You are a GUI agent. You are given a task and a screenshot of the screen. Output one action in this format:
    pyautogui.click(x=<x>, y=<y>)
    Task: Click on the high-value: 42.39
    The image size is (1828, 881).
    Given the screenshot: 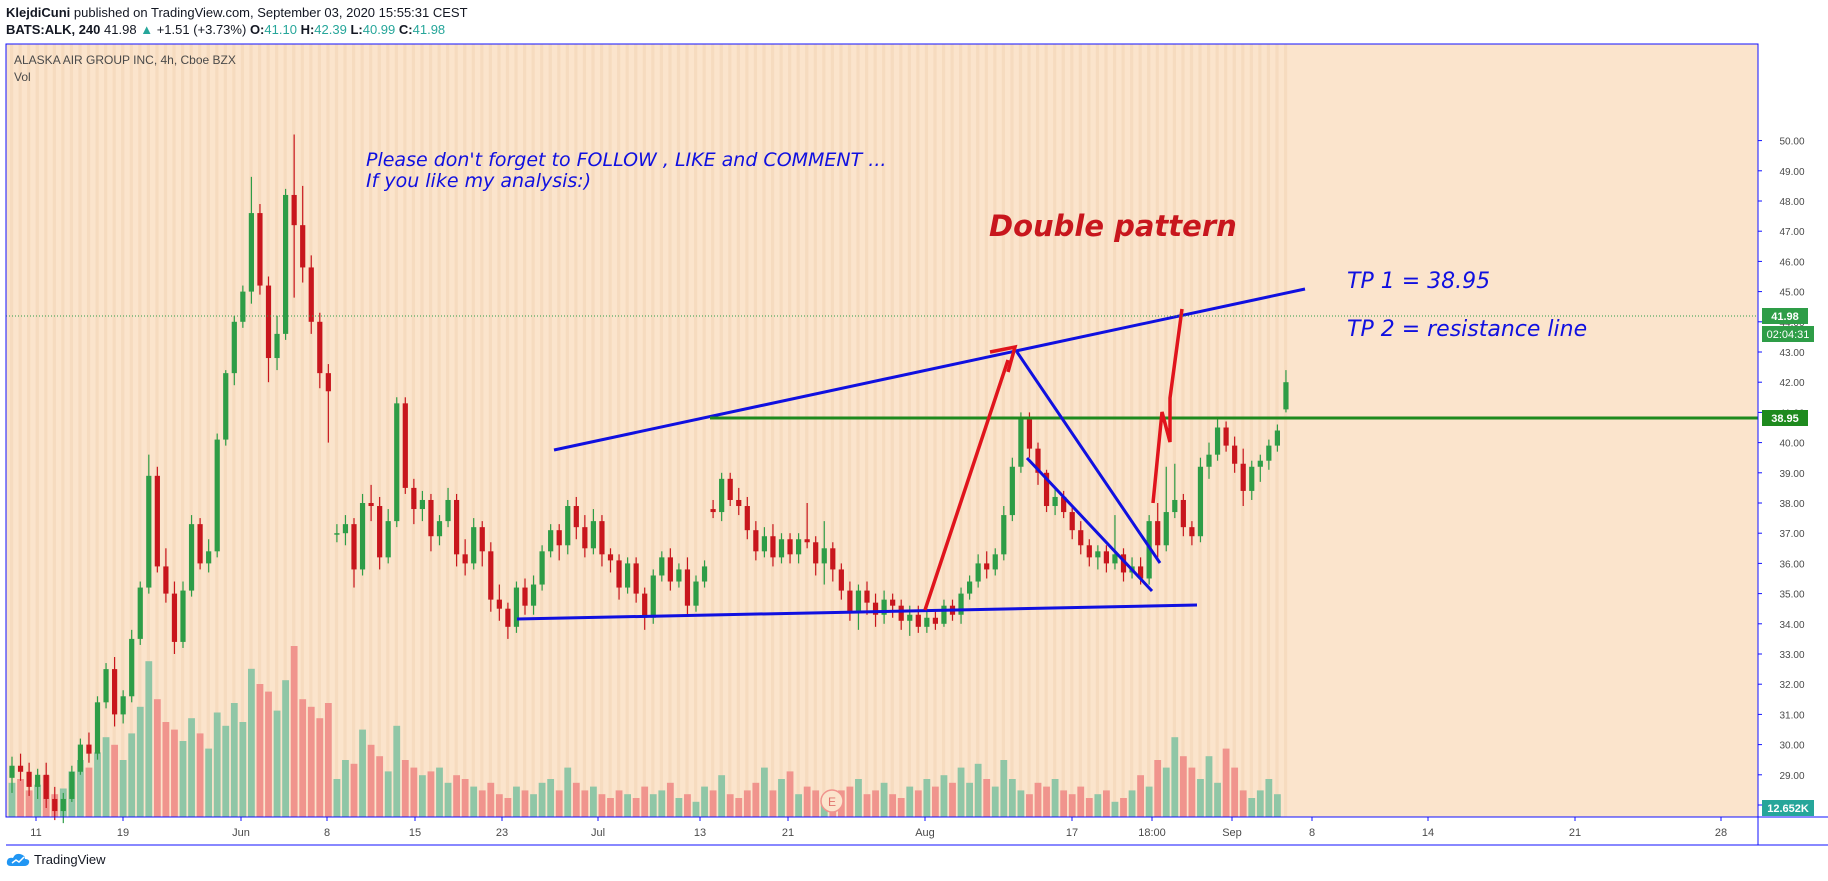 What is the action you would take?
    pyautogui.click(x=330, y=29)
    